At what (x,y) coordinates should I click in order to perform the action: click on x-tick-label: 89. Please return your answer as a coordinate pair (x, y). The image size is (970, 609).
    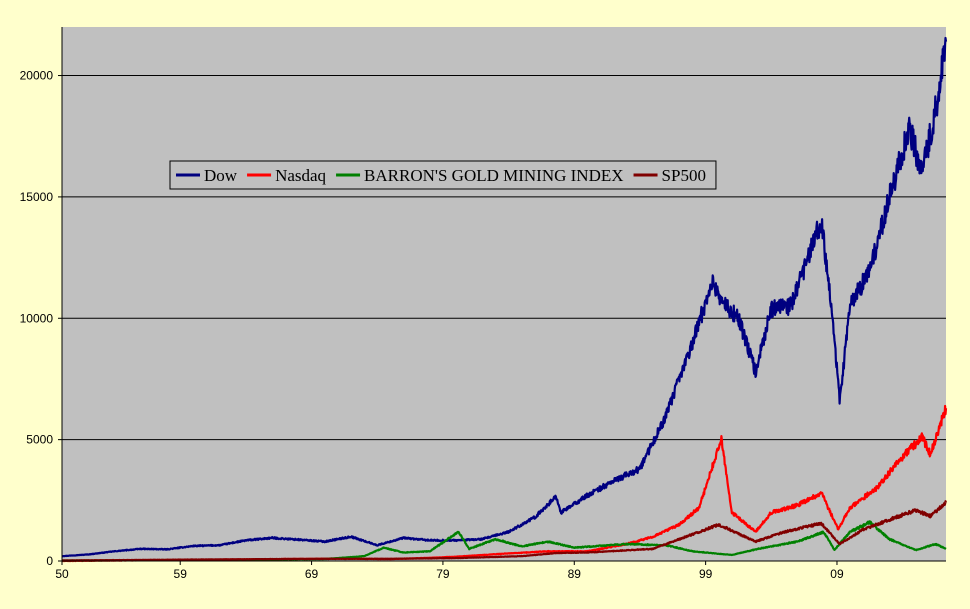
    Looking at the image, I should click on (575, 574).